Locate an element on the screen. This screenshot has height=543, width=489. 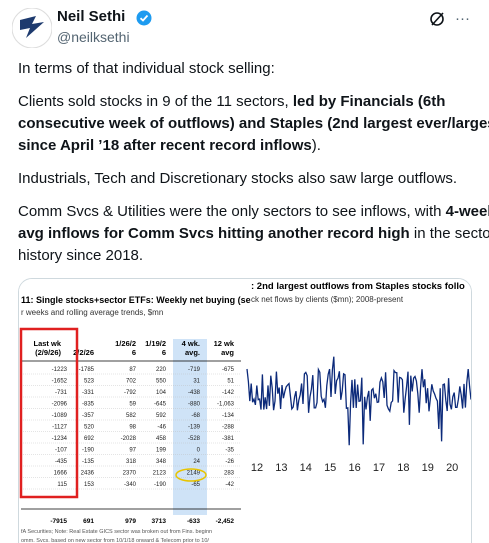
more-button: ··· is located at coordinates (462, 18).